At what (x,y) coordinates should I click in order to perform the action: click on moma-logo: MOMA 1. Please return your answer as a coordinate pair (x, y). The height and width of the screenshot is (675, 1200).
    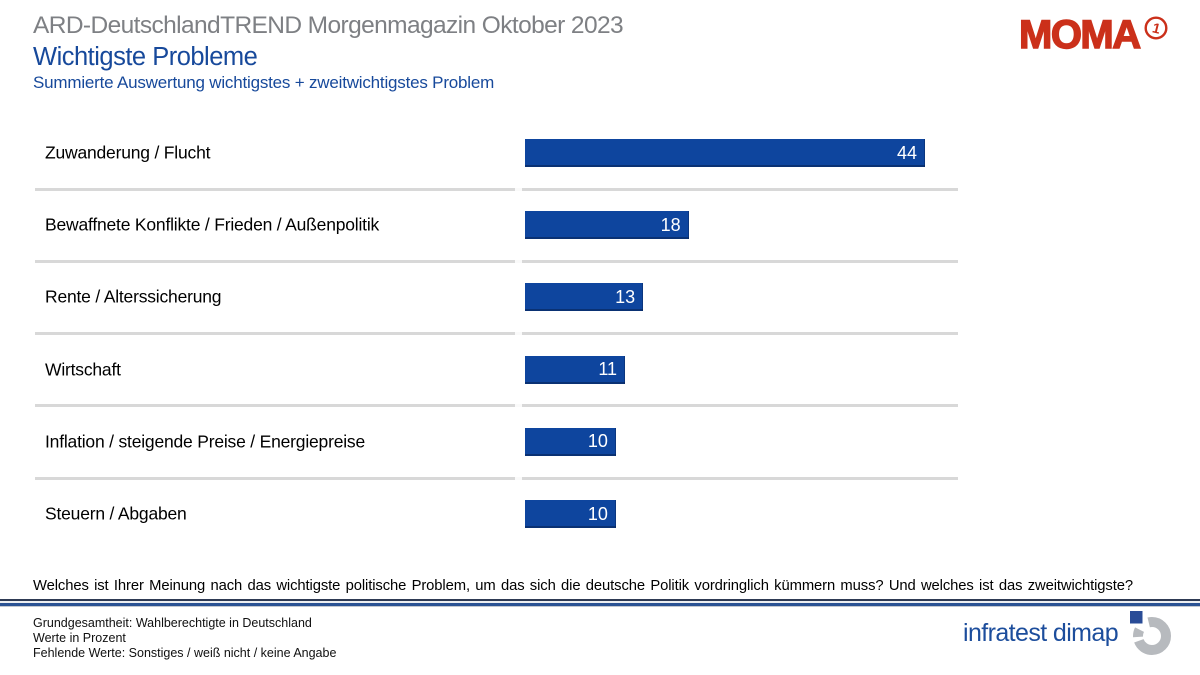
    Looking at the image, I should click on (1093, 35).